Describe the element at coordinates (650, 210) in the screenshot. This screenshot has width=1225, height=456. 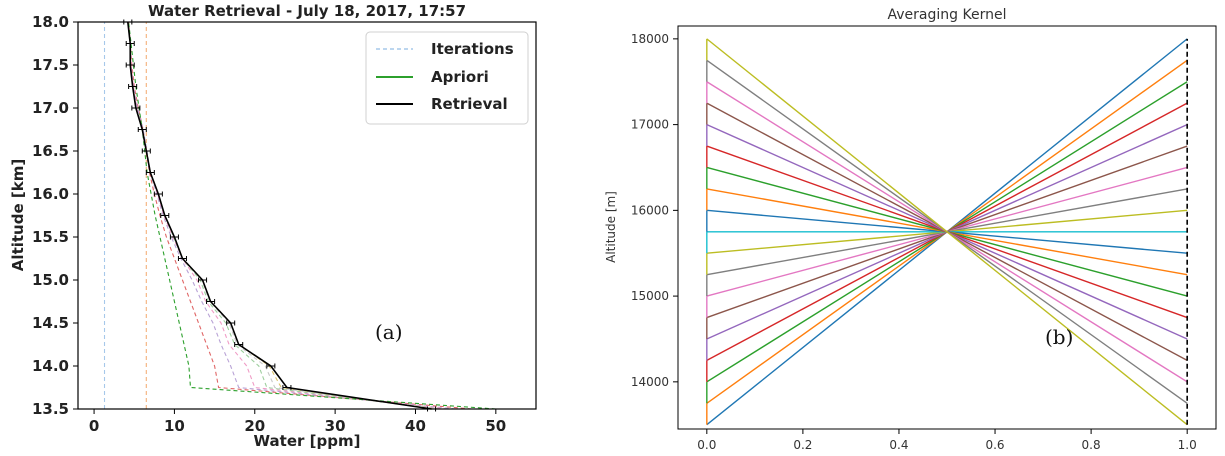
I see `y-tick-label: 16000` at that location.